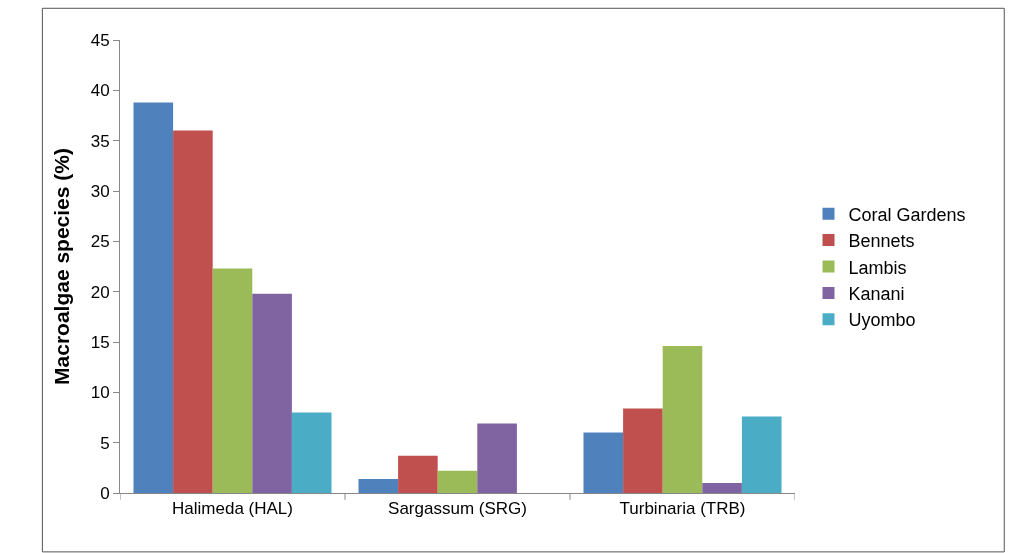  I want to click on y-tick-label: 25, so click(100, 242).